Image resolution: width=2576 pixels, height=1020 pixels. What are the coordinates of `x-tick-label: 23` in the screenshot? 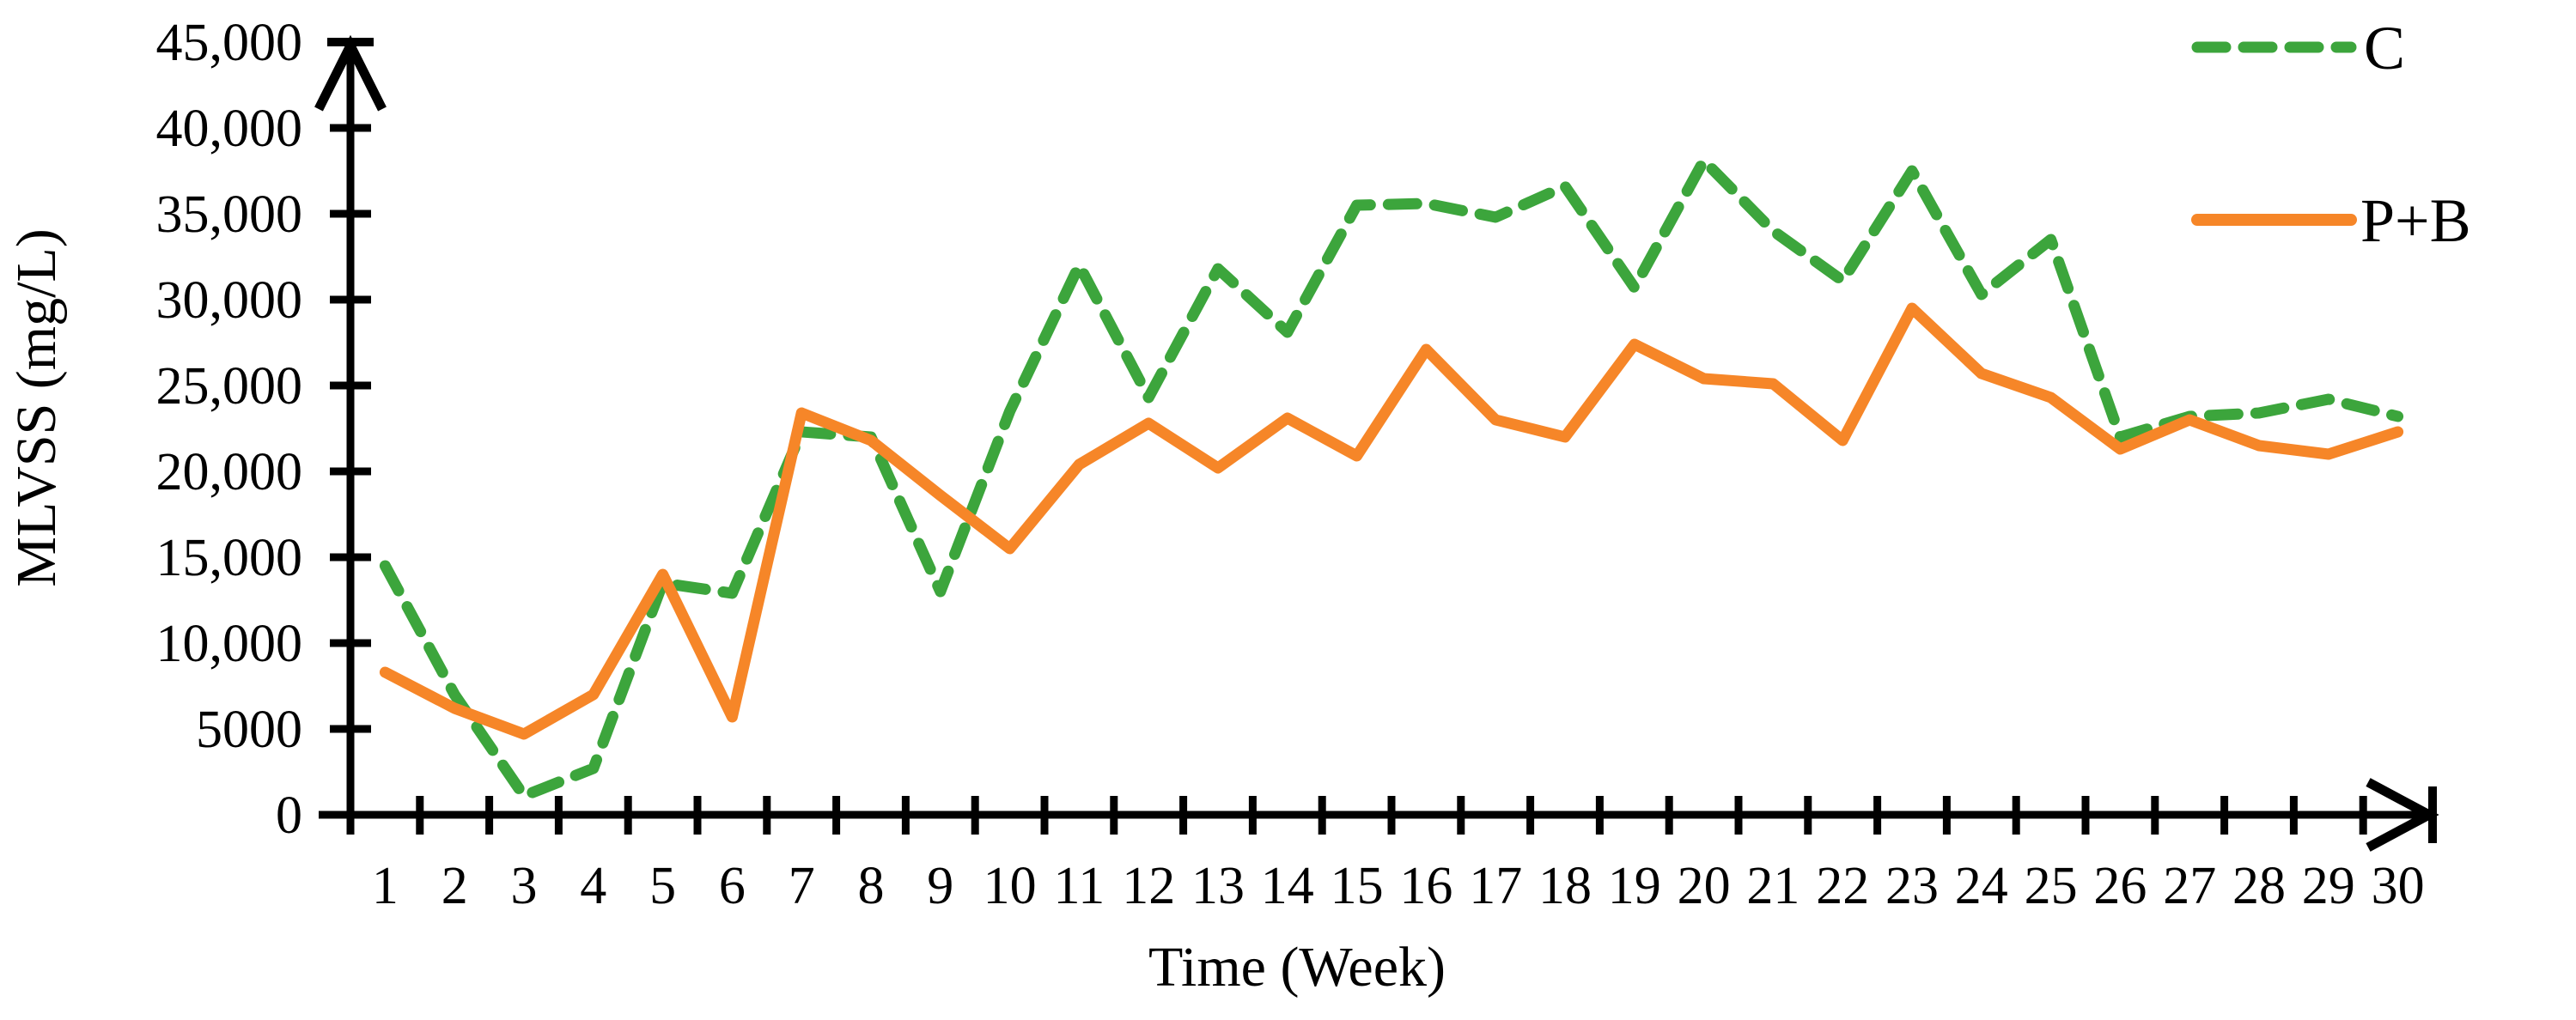 It's located at (1912, 886).